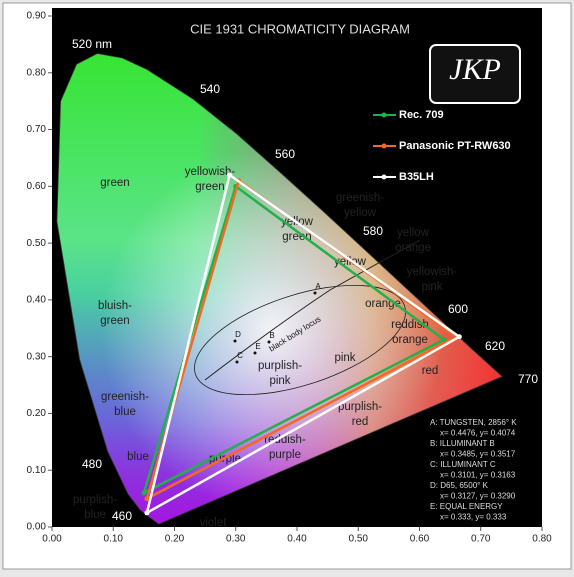  I want to click on wavelength-label: 520 nm, so click(92, 44).